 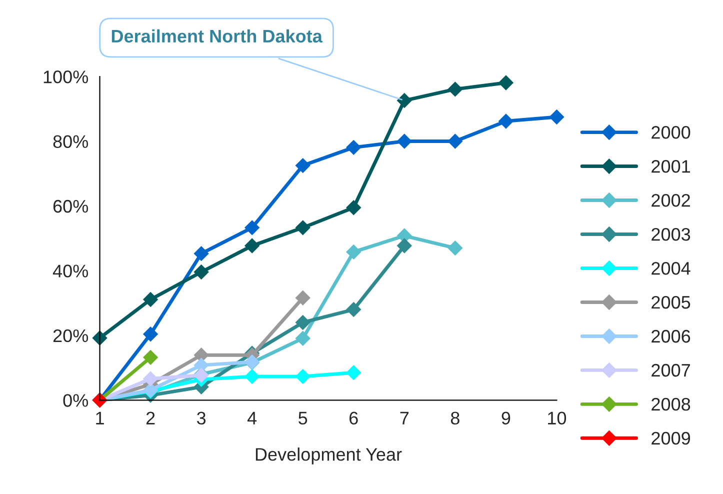 What do you see at coordinates (671, 132) in the screenshot?
I see `legend-label: 2000` at bounding box center [671, 132].